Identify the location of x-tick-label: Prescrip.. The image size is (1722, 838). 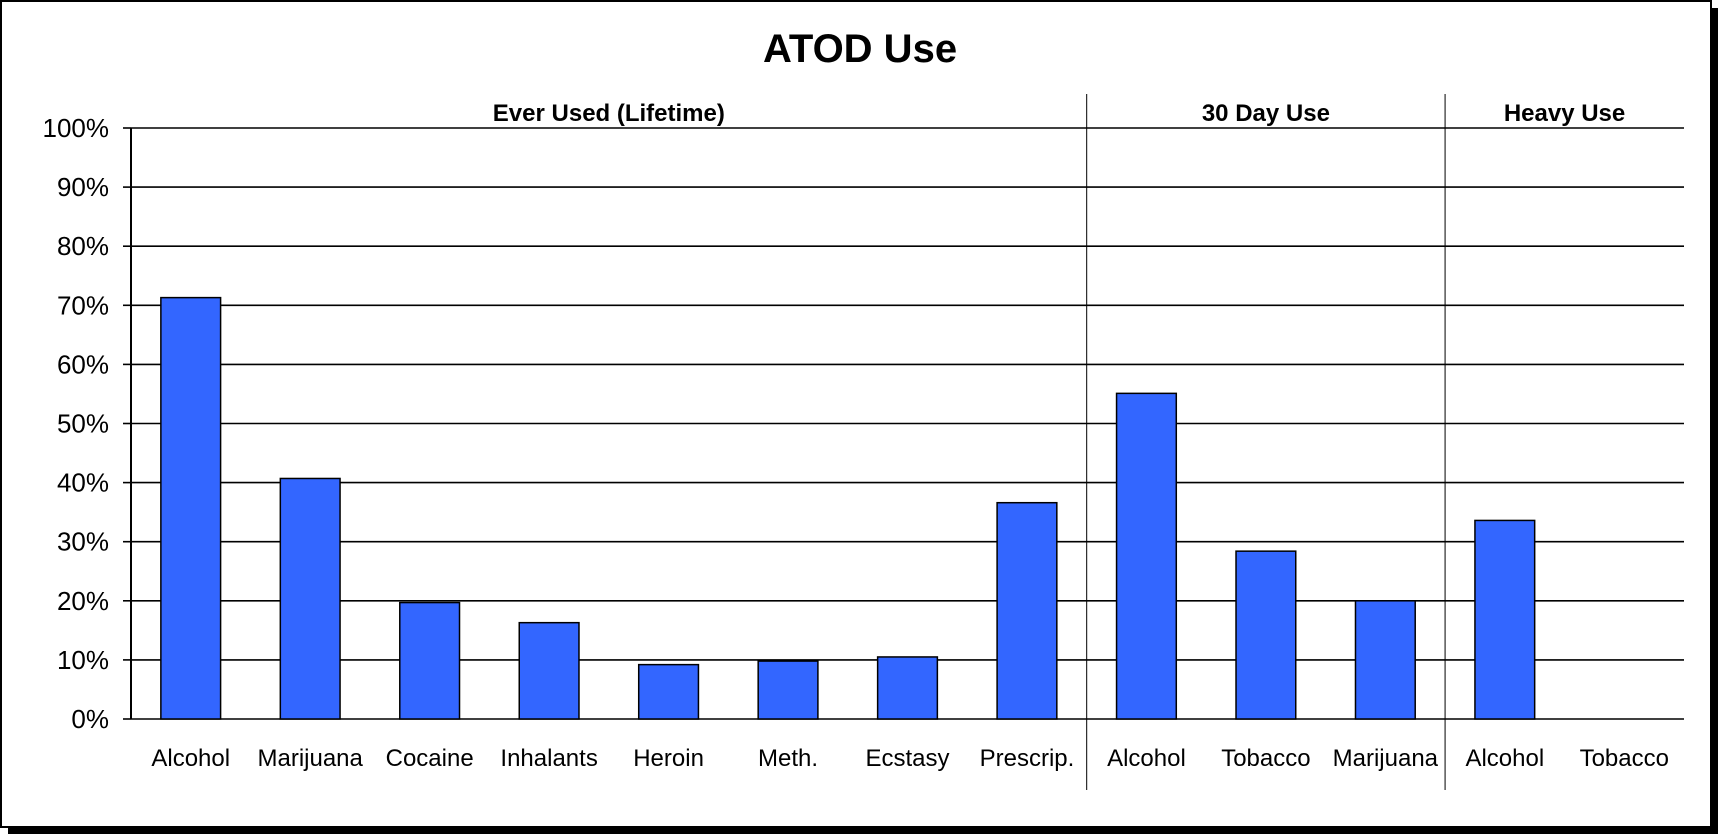
(1027, 758).